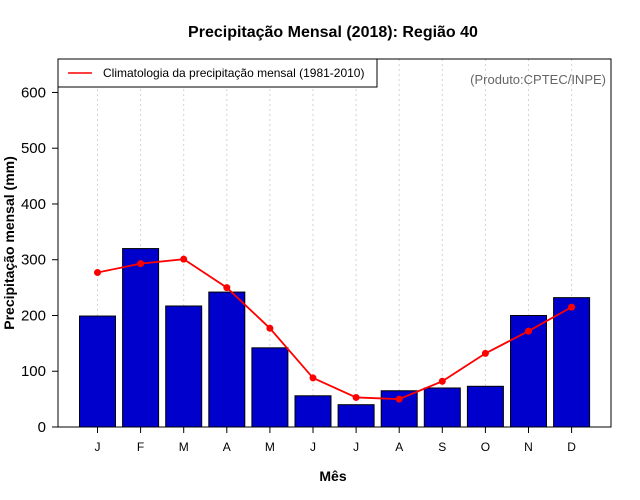  Describe the element at coordinates (33, 92) in the screenshot. I see `y-tick-label: 600` at that location.